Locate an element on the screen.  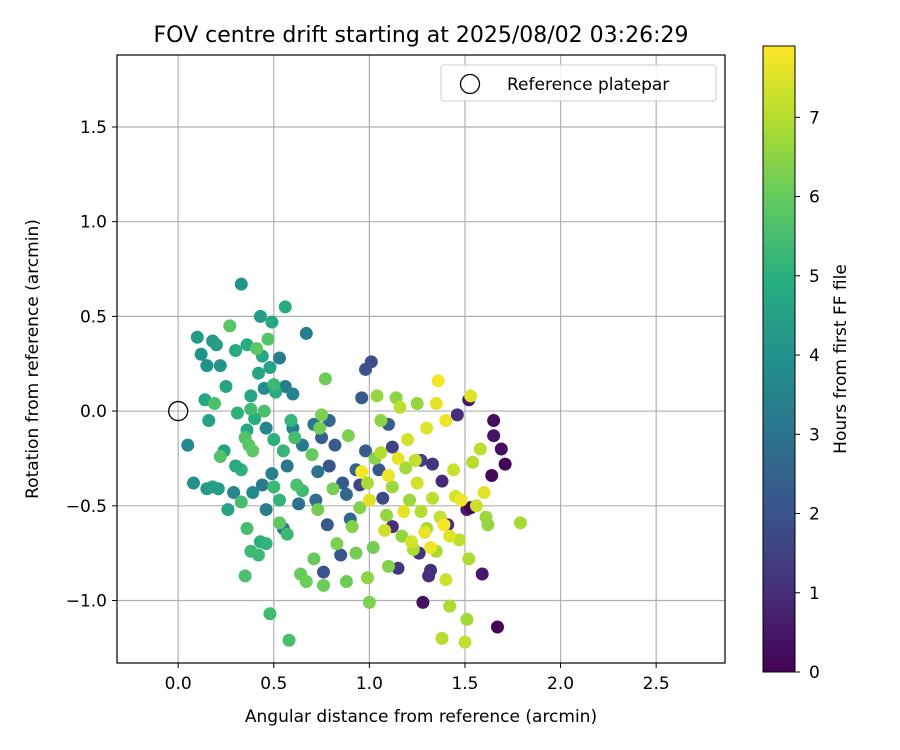
y-tick-label: −1.0 is located at coordinates (86, 601).